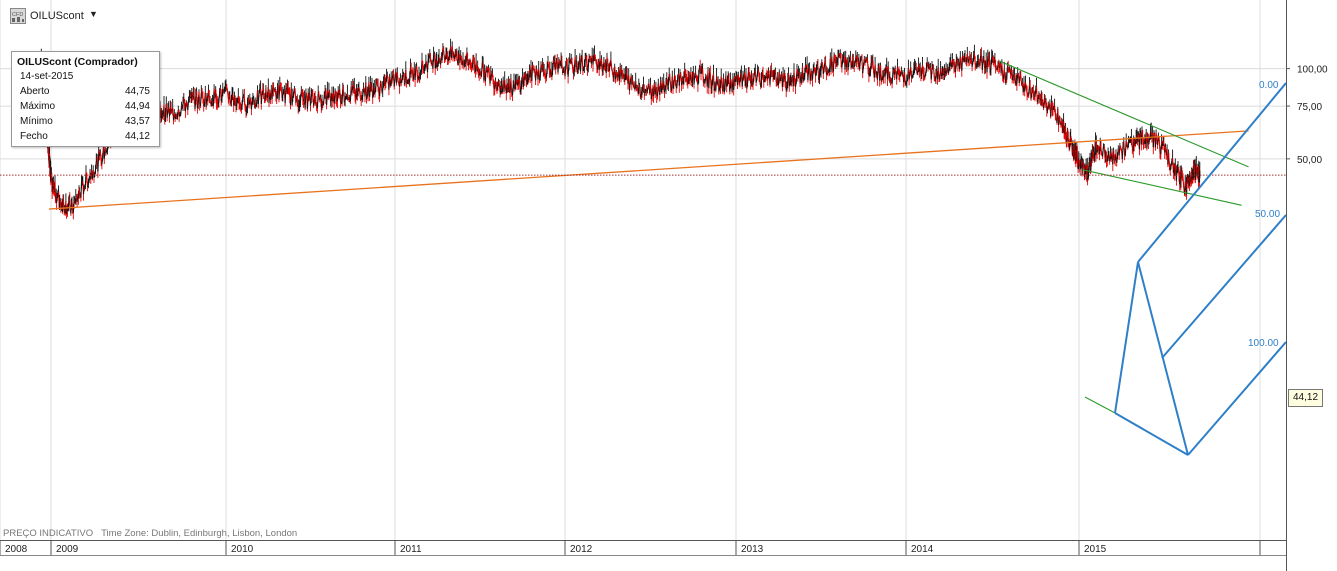 The image size is (1337, 571). Describe the element at coordinates (643, 15) in the screenshot. I see `chart-toolbar: CFD OILUScont ▼` at that location.